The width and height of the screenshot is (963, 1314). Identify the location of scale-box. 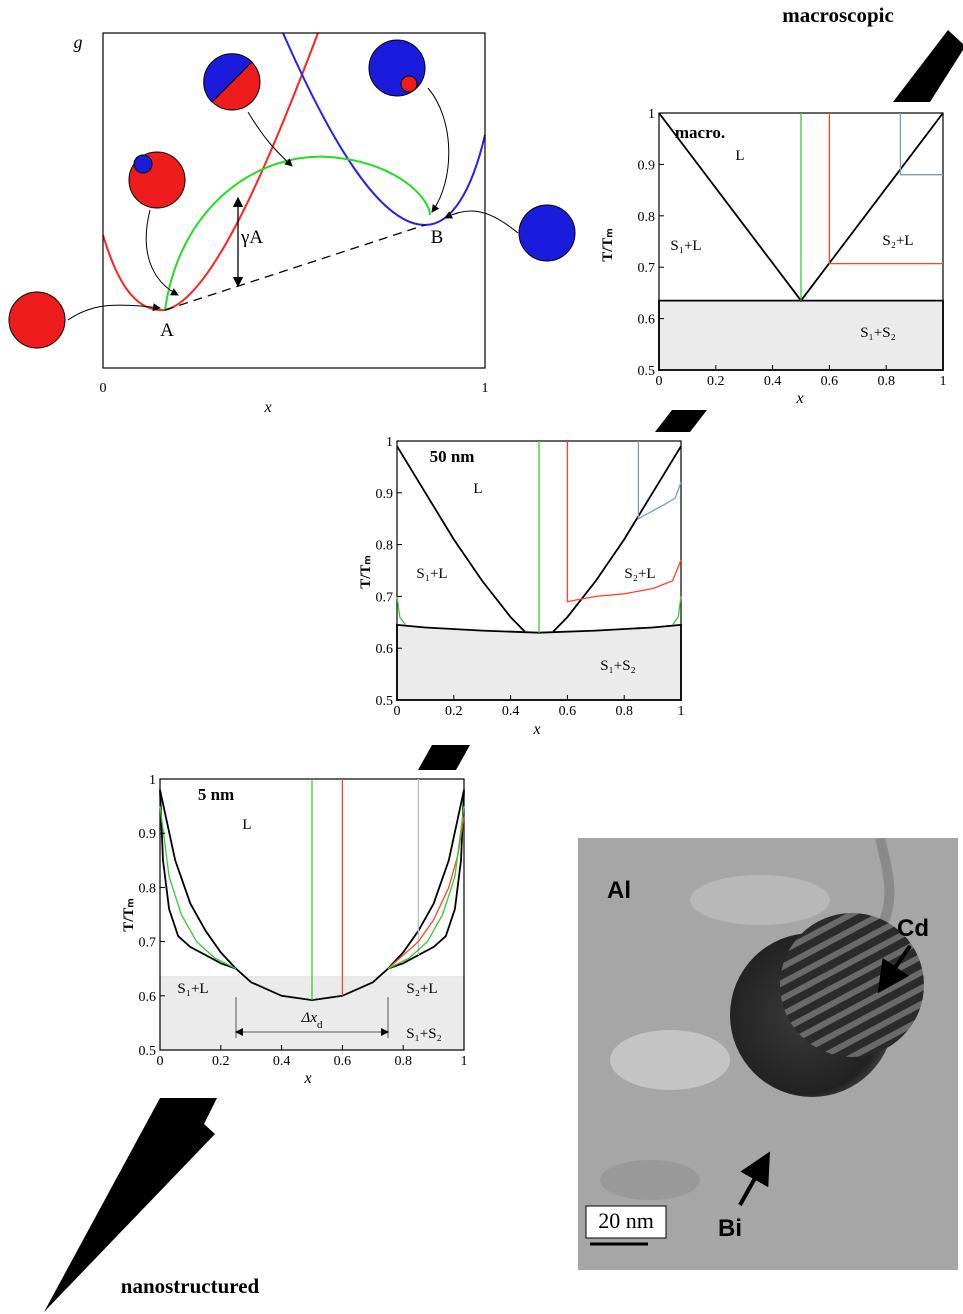
(626, 1222).